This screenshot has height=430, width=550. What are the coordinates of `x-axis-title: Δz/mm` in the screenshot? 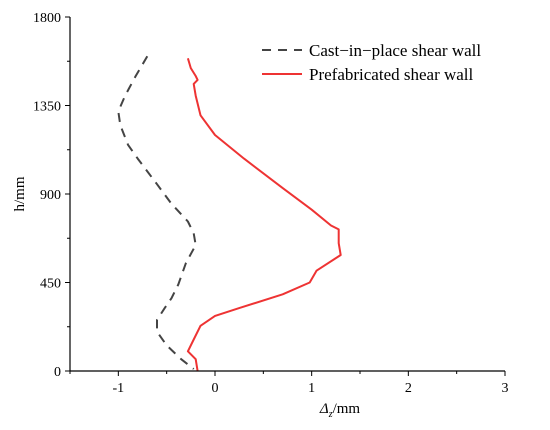 It's located at (340, 410).